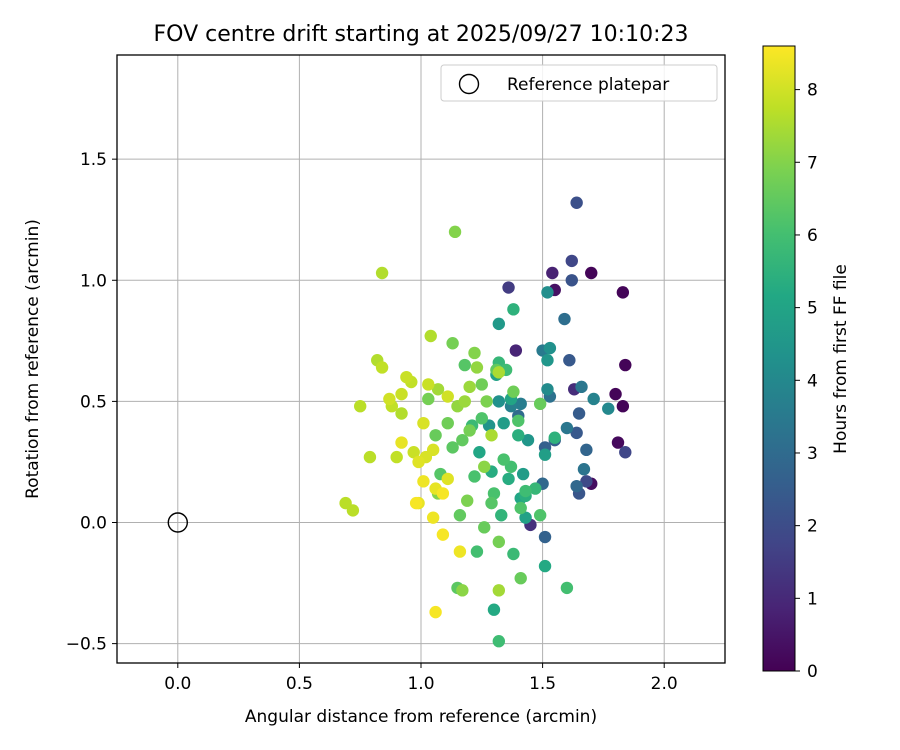 Image resolution: width=900 pixels, height=750 pixels. What do you see at coordinates (588, 85) in the screenshot?
I see `legend-entry-reference-platepar: Reference platepar` at bounding box center [588, 85].